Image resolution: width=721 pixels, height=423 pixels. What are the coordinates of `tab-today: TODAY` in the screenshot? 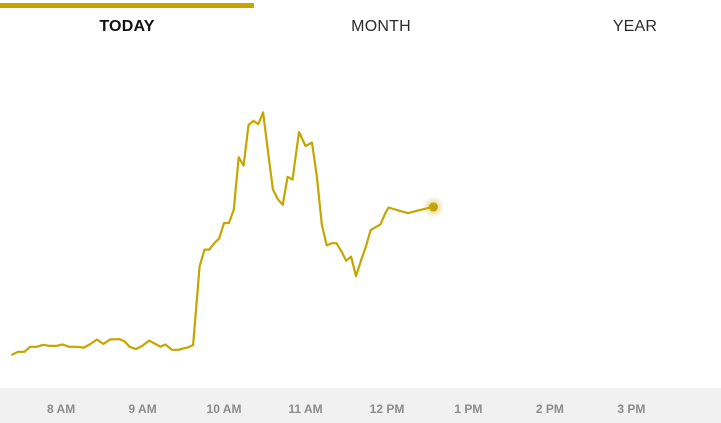 It's located at (127, 28).